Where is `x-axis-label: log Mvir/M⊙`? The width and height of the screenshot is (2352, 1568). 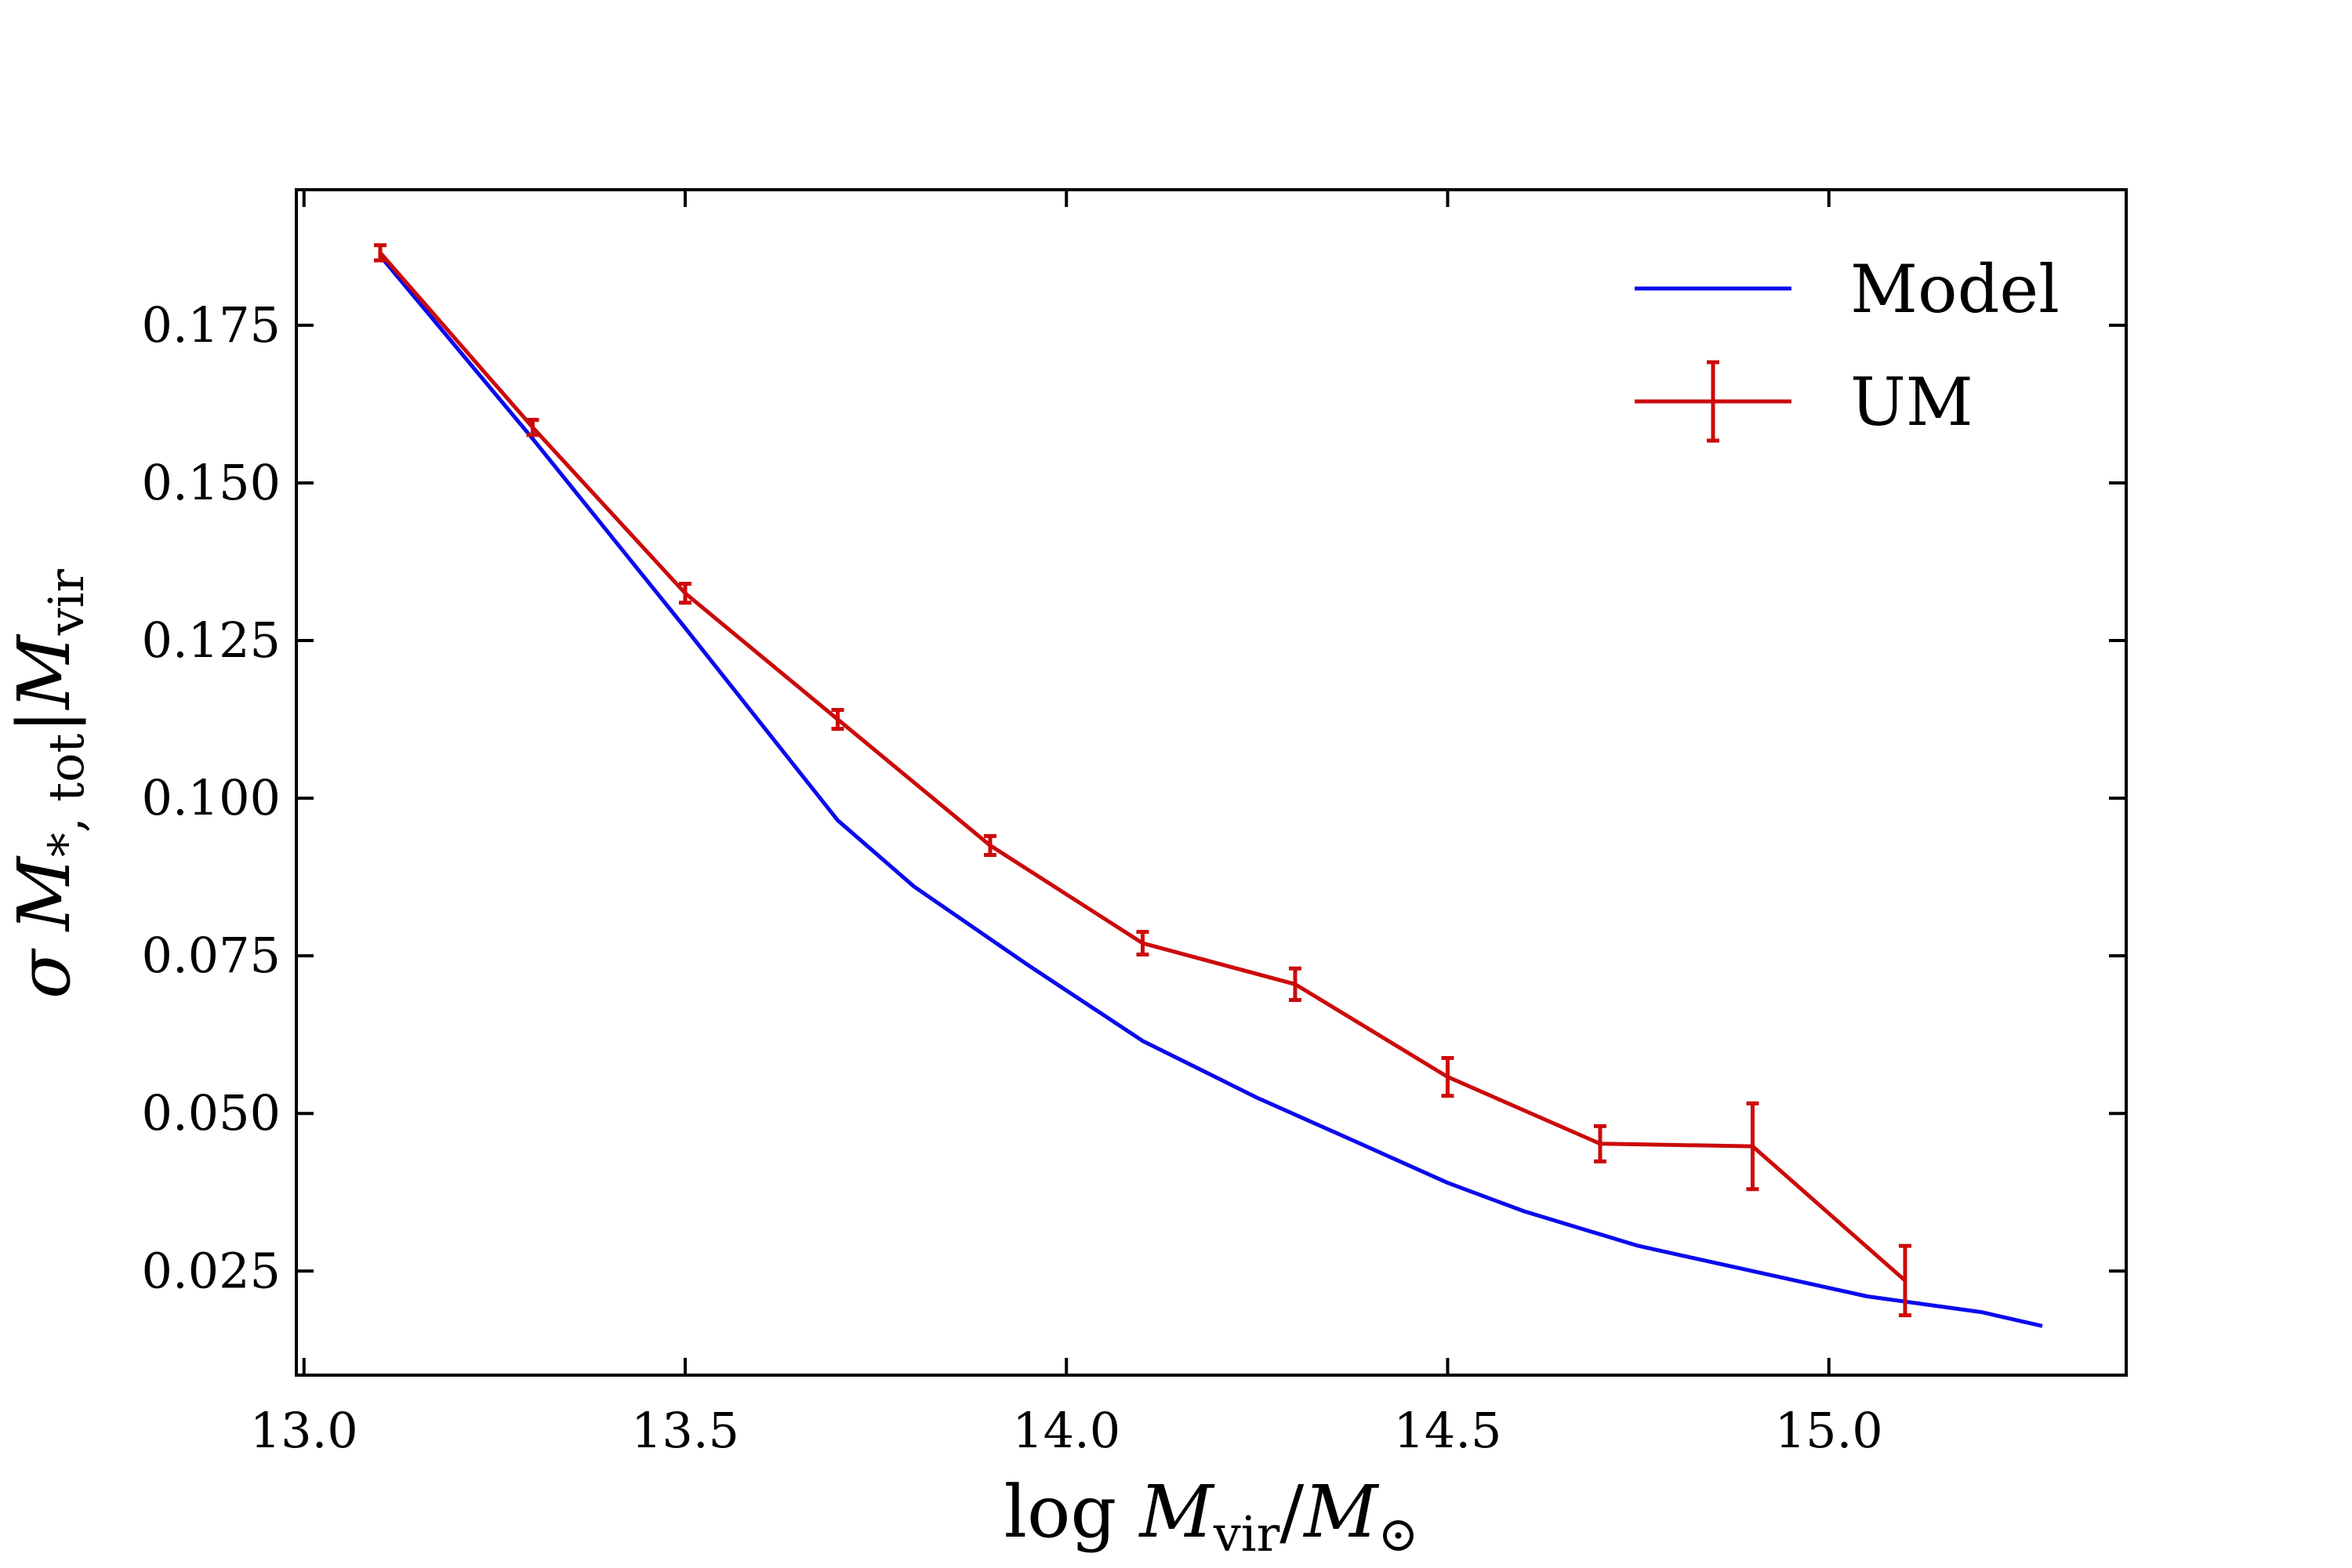 x-axis-label: log Mvir/M⊙ is located at coordinates (1211, 1516).